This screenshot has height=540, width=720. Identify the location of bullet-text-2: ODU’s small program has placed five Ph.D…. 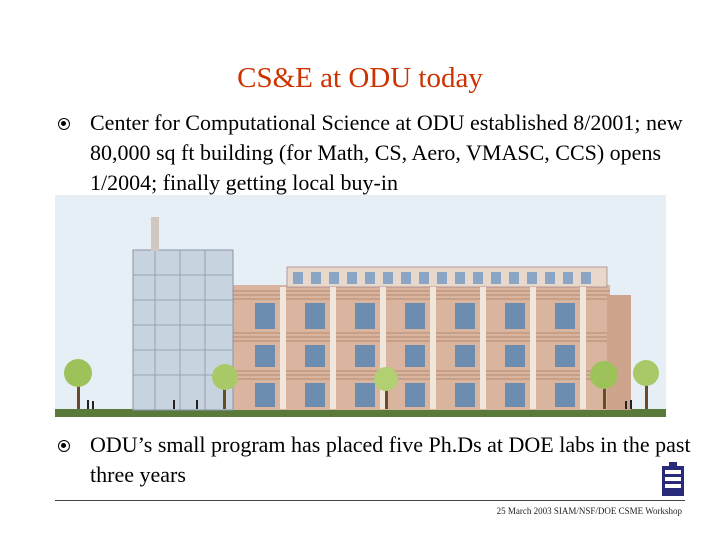
(390, 459).